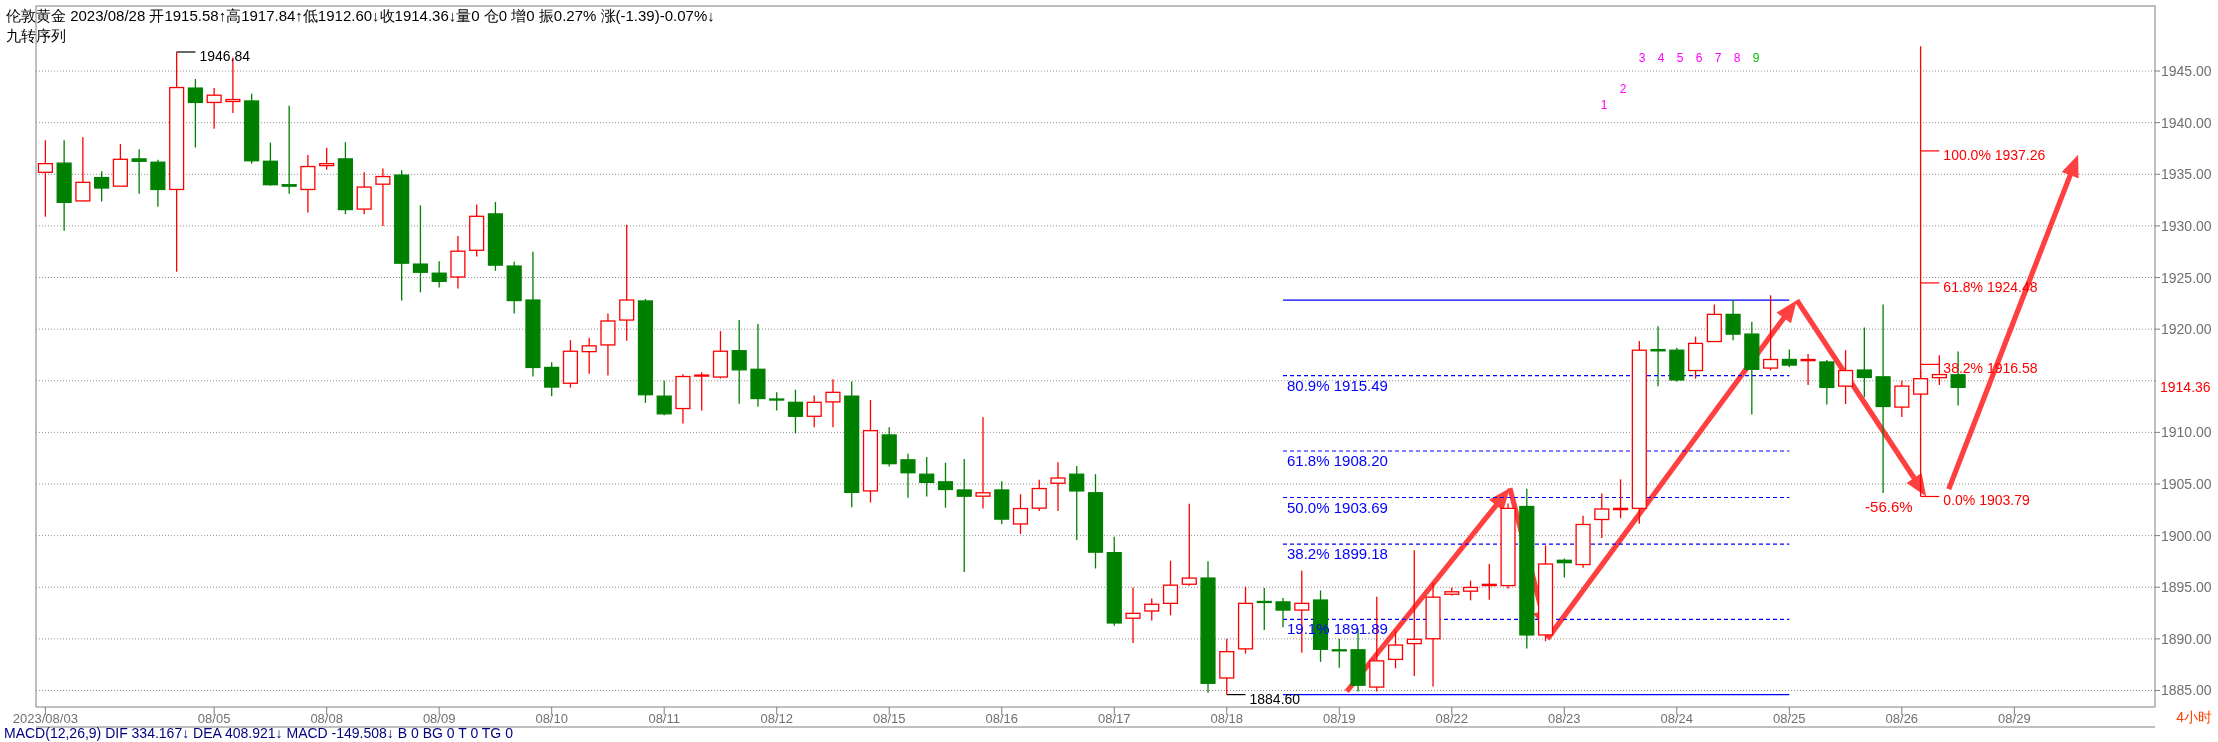  What do you see at coordinates (1789, 718) in the screenshot?
I see `x-tick-label: 08/25` at bounding box center [1789, 718].